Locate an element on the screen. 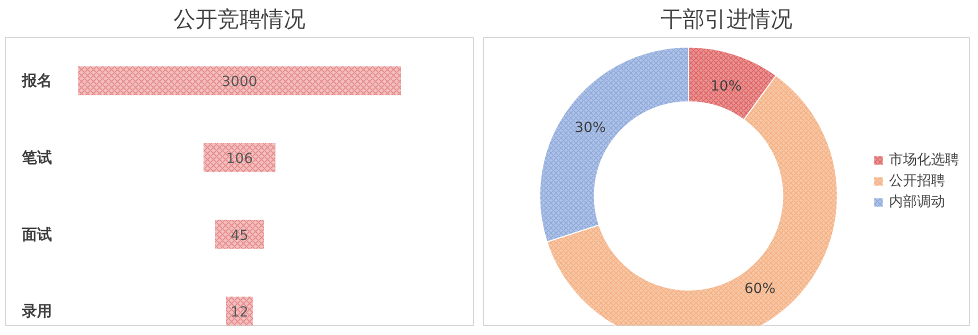 This screenshot has width=978, height=335. category-label: 面试 is located at coordinates (36, 234).